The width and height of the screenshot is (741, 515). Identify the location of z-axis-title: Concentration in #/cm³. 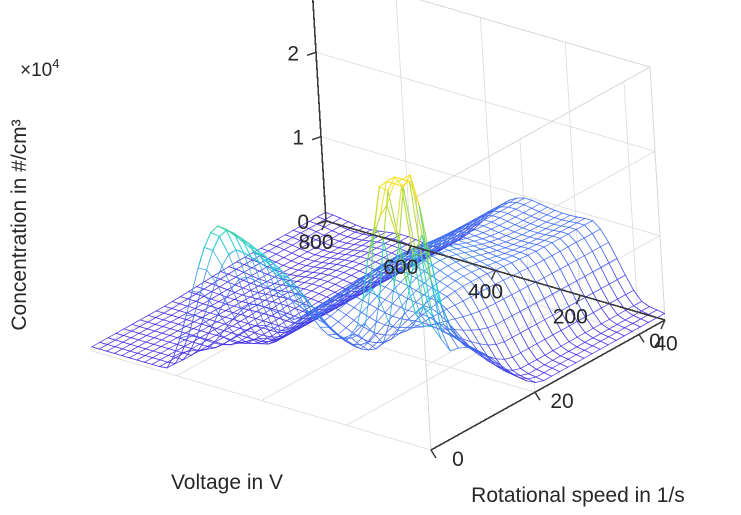
(19, 224).